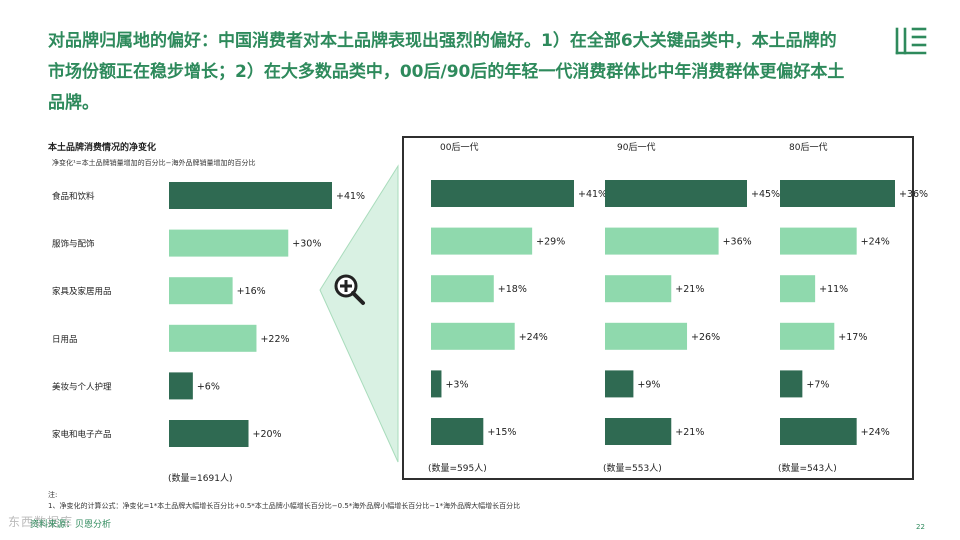  I want to click on source-note: 资料来源：贝恩分析, so click(71, 525).